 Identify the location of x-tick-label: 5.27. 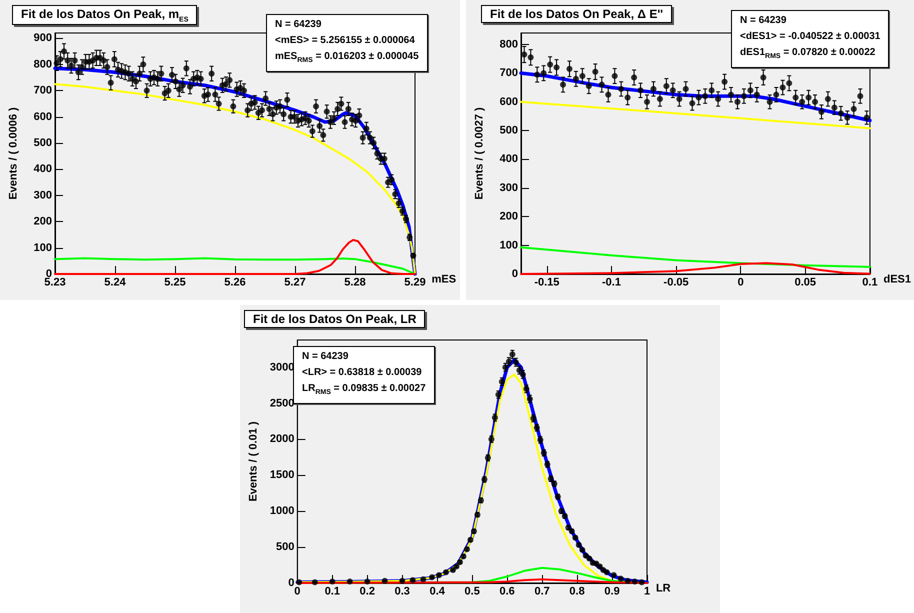
(295, 282).